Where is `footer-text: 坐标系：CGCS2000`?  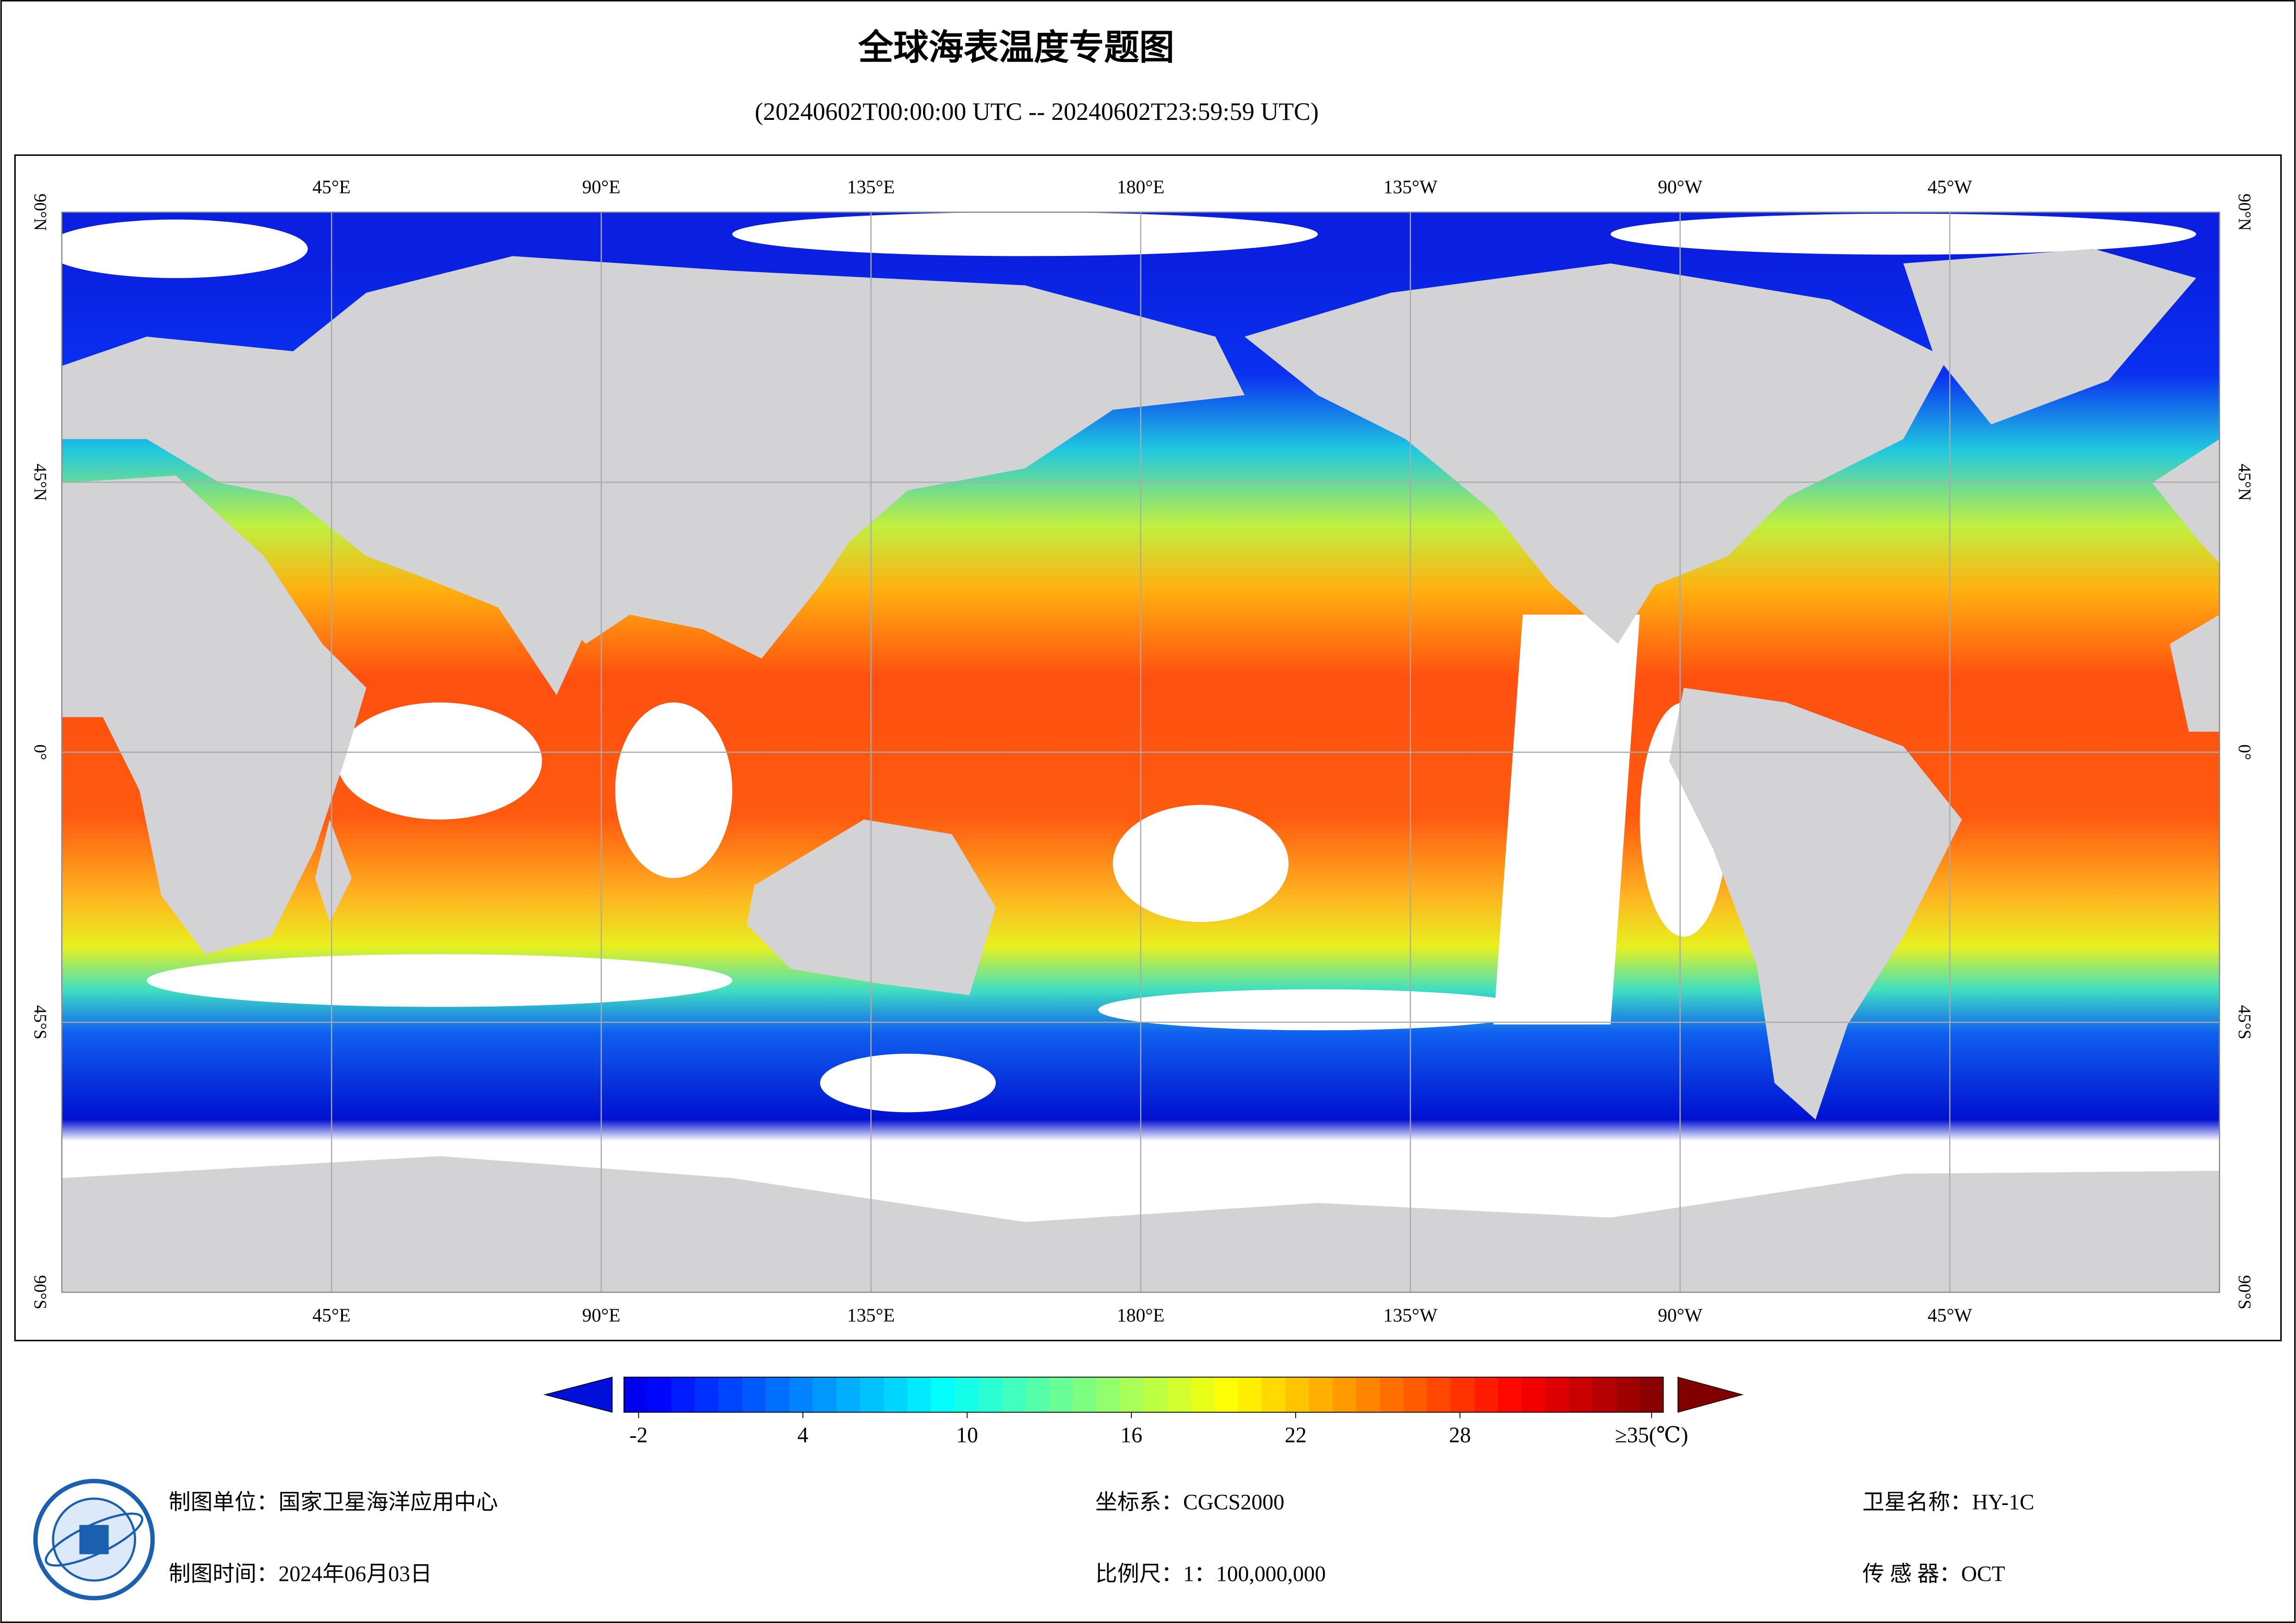 footer-text: 坐标系：CGCS2000 is located at coordinates (1189, 1503).